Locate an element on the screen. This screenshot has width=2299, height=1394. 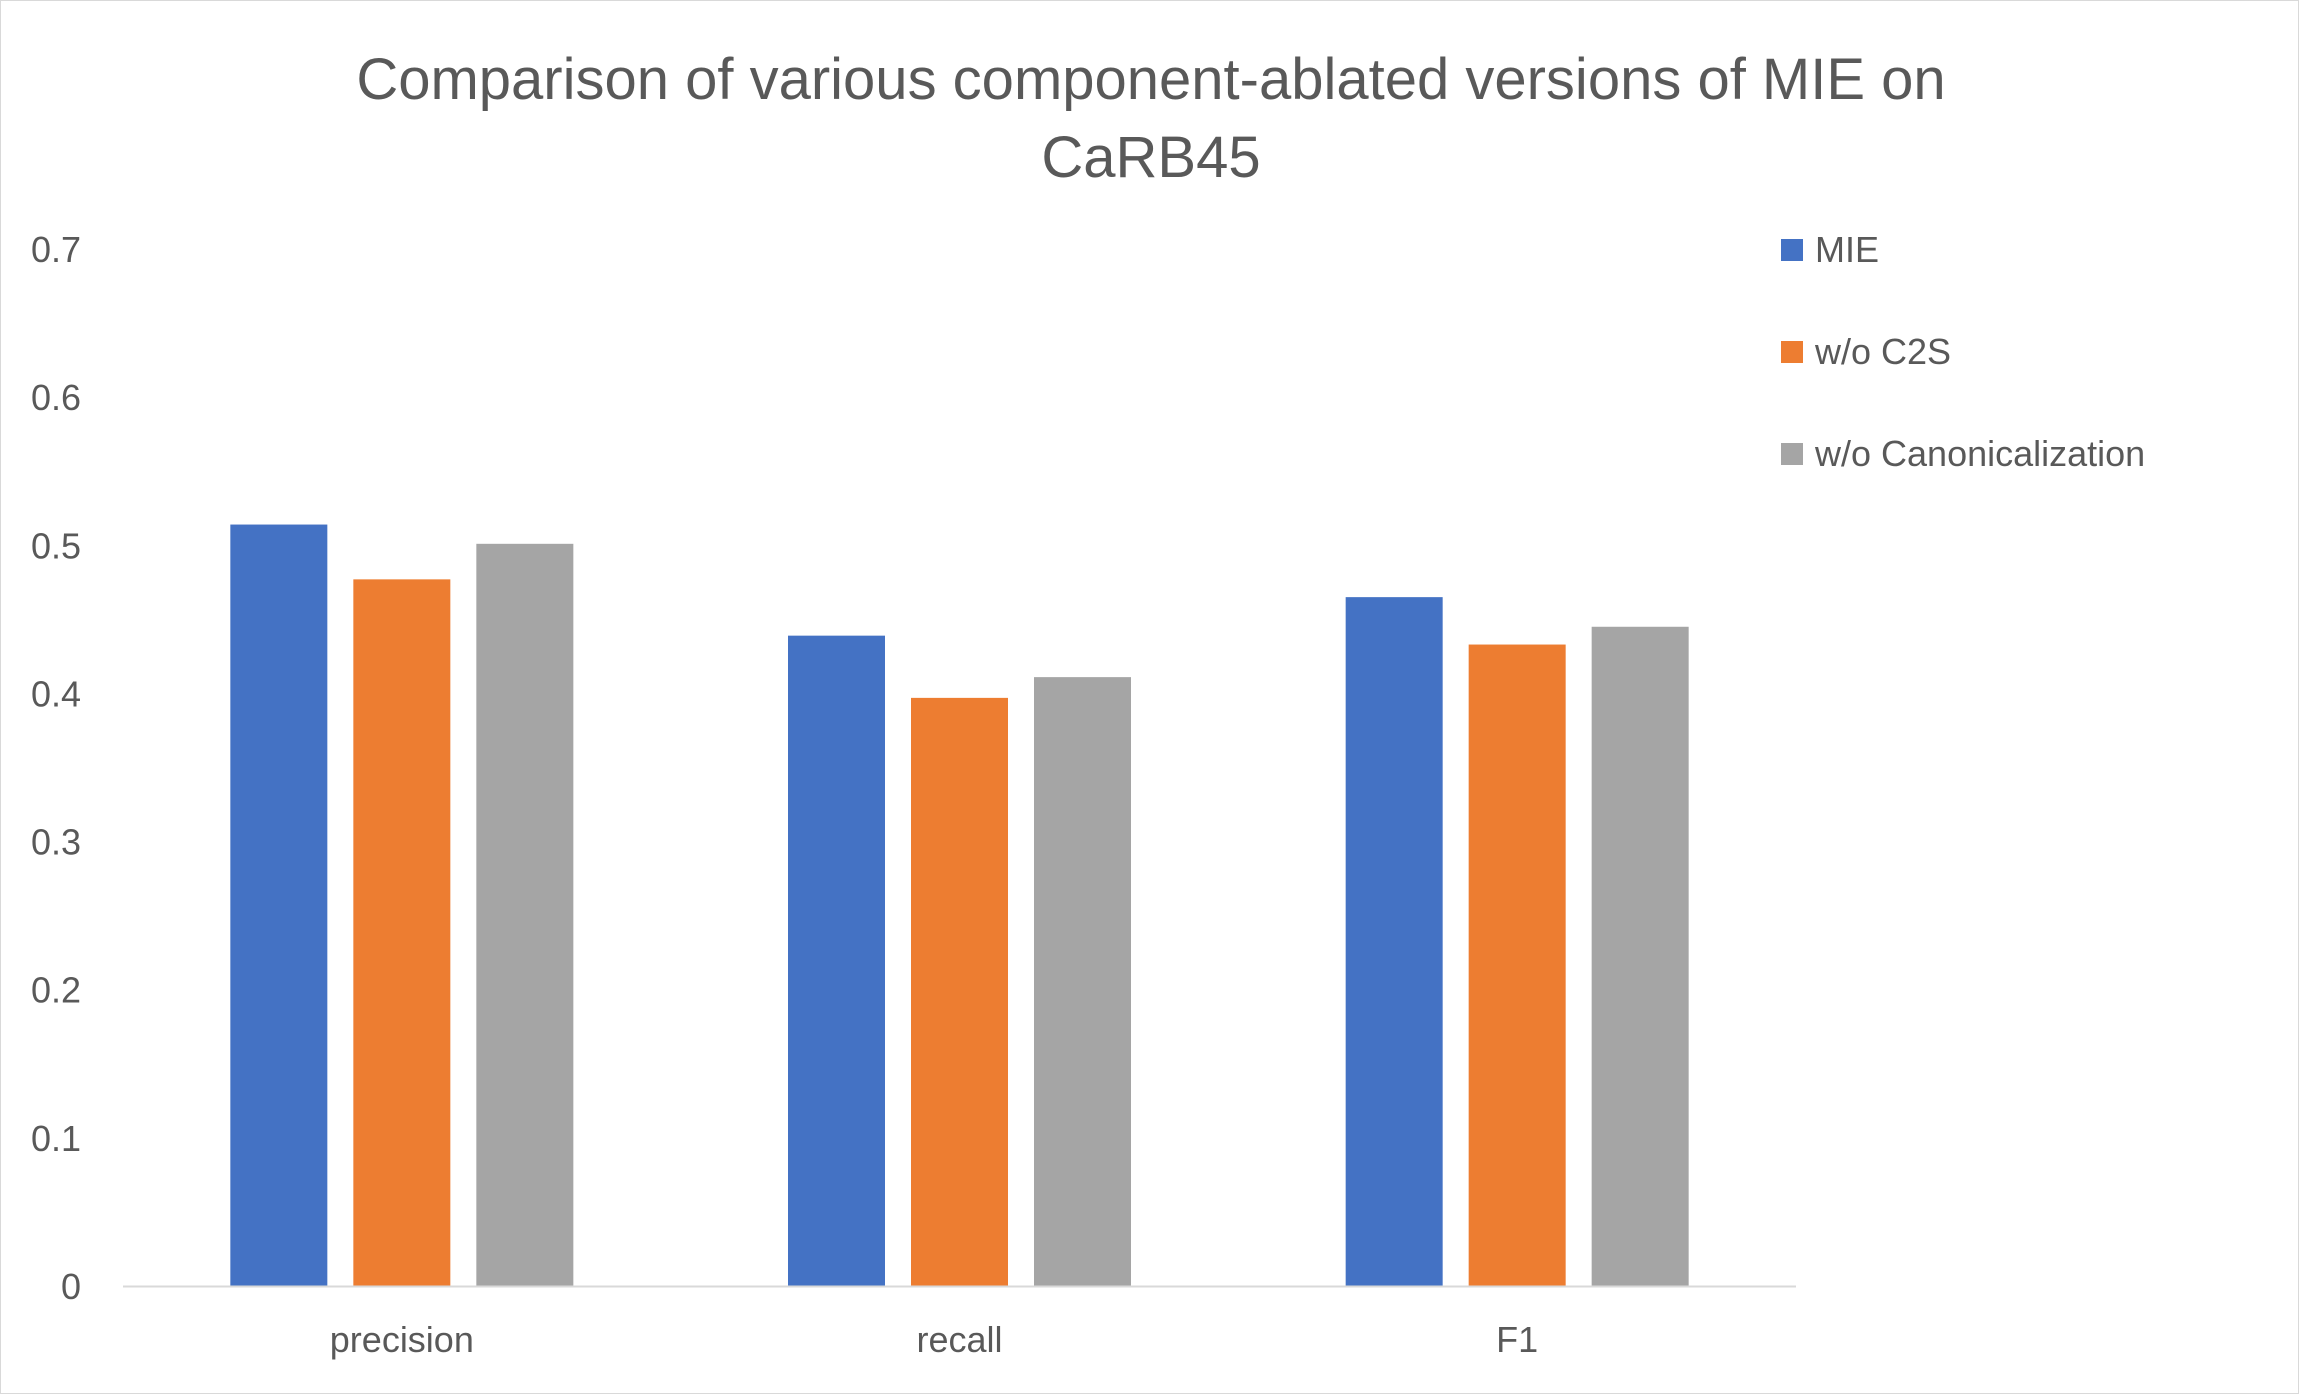
y-tick-label-7: 0.7 is located at coordinates (56, 249).